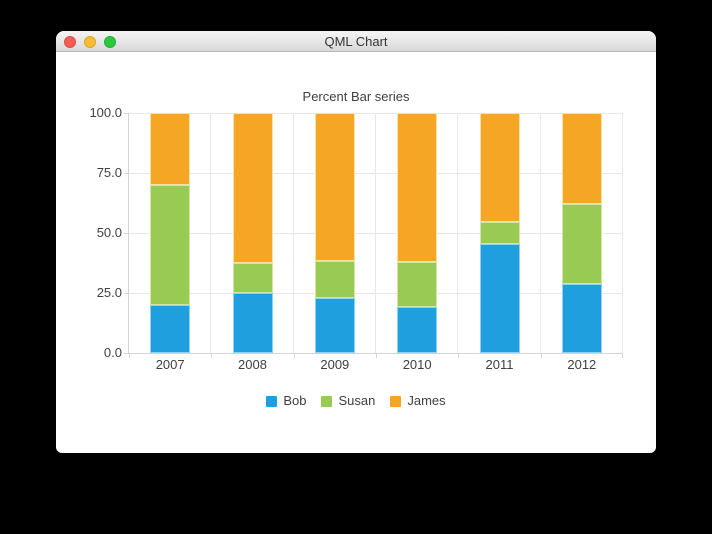 Image resolution: width=712 pixels, height=534 pixels. I want to click on legend-entry-james: James, so click(418, 400).